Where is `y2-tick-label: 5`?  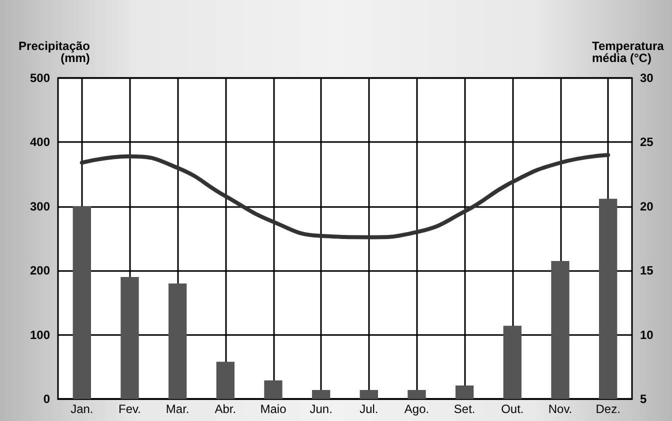
y2-tick-label: 5 is located at coordinates (643, 399).